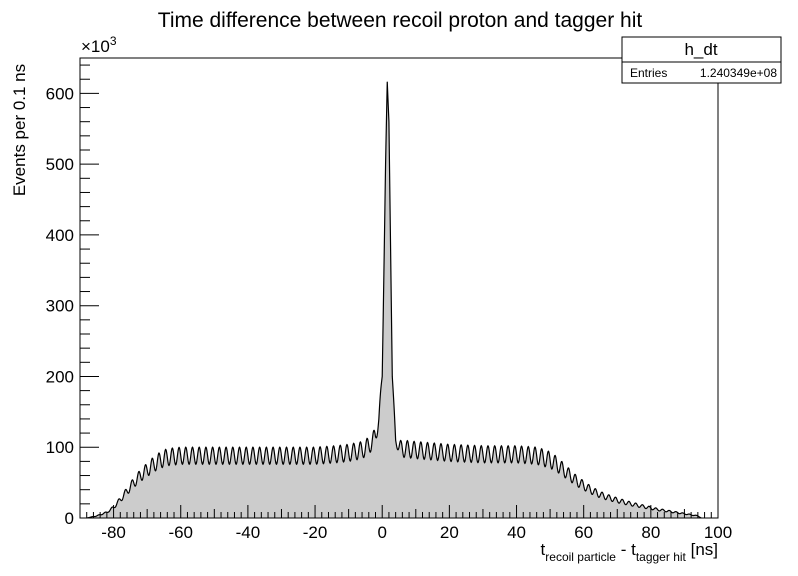 Image resolution: width=798 pixels, height=576 pixels. I want to click on y-tick-label: 300, so click(60, 306).